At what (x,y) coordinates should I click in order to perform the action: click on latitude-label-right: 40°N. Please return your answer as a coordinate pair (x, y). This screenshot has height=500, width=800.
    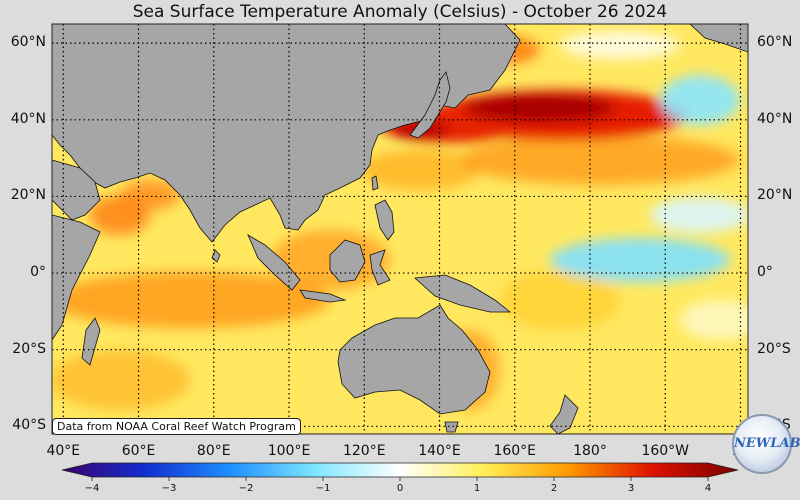
    Looking at the image, I should click on (775, 118).